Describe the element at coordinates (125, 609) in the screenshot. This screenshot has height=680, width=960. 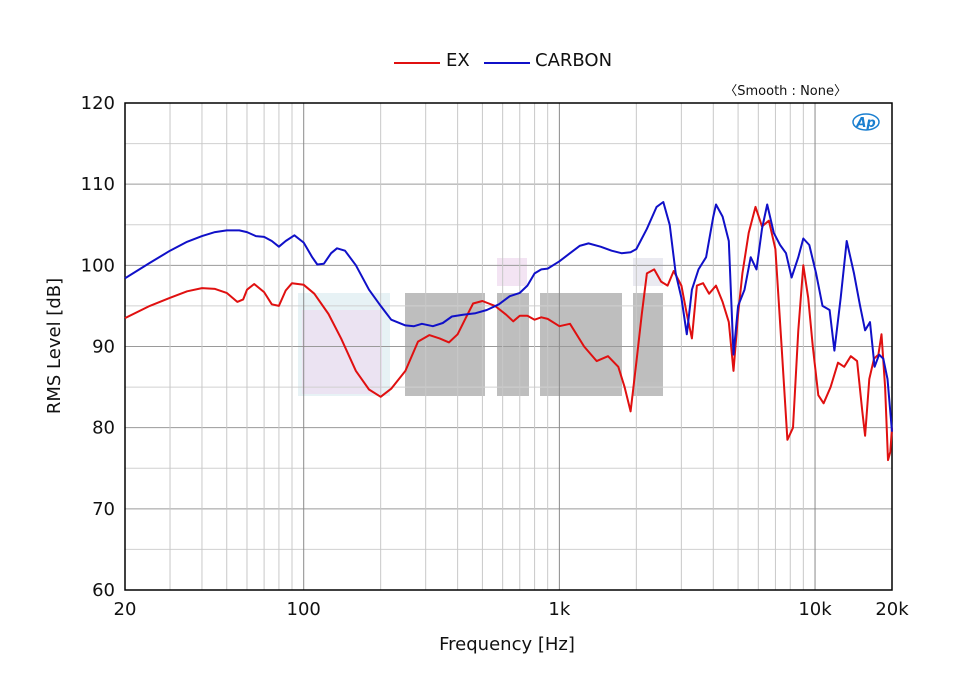
I see `x-tick-label: 20` at that location.